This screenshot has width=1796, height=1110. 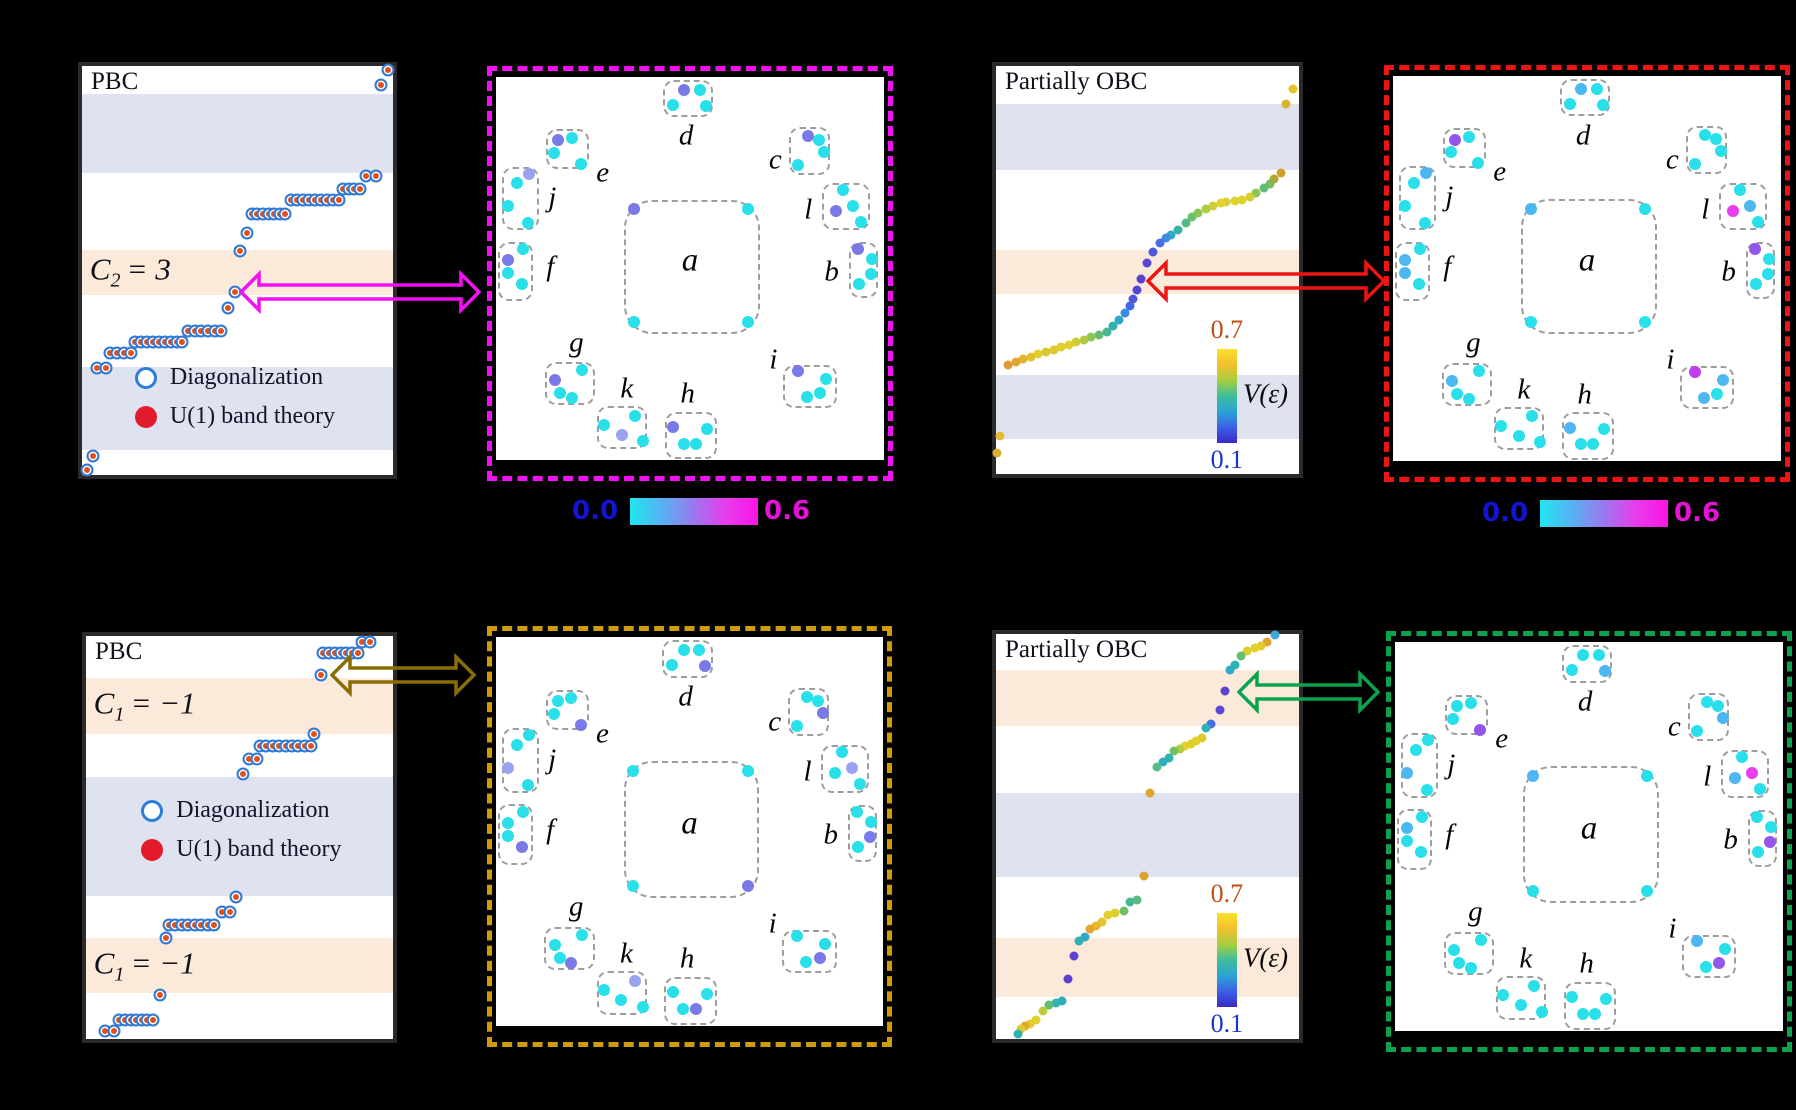 What do you see at coordinates (1716, 139) in the screenshot?
I see `site-dot-c2` at bounding box center [1716, 139].